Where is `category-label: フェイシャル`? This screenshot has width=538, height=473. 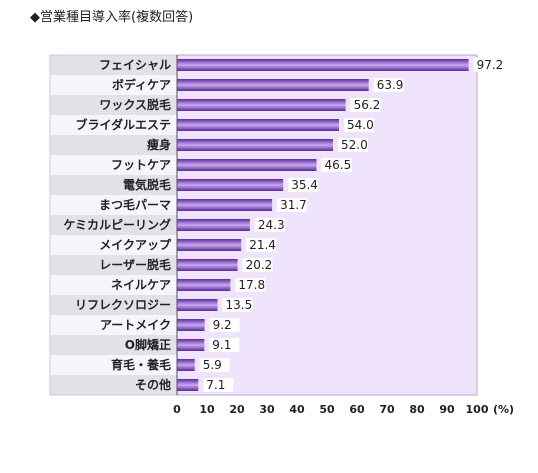
category-label: フェイシャル is located at coordinates (135, 65).